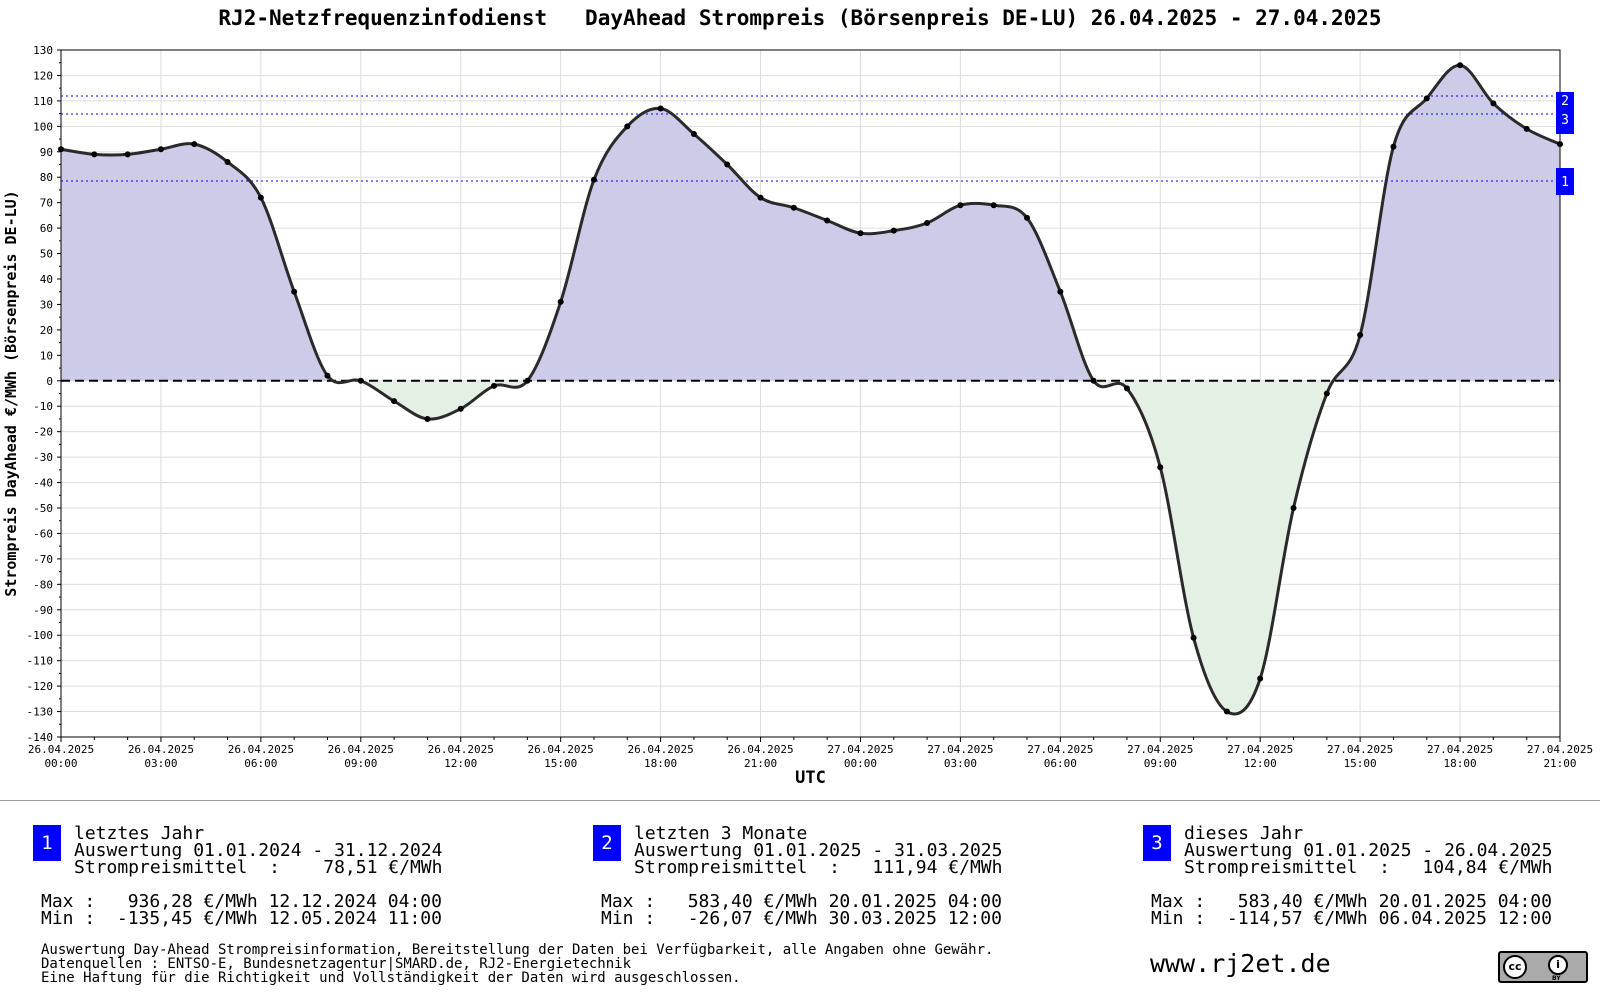 This screenshot has width=1600, height=1001. I want to click on stats-period-label: letztes Jahr, so click(139, 833).